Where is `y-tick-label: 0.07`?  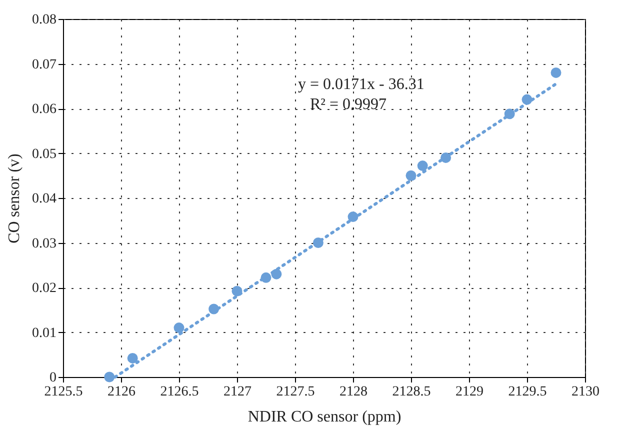 y-tick-label: 0.07 is located at coordinates (44, 64).